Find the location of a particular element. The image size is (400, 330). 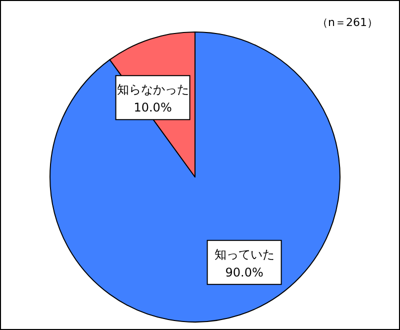

data-label: 10.0% is located at coordinates (153, 107).